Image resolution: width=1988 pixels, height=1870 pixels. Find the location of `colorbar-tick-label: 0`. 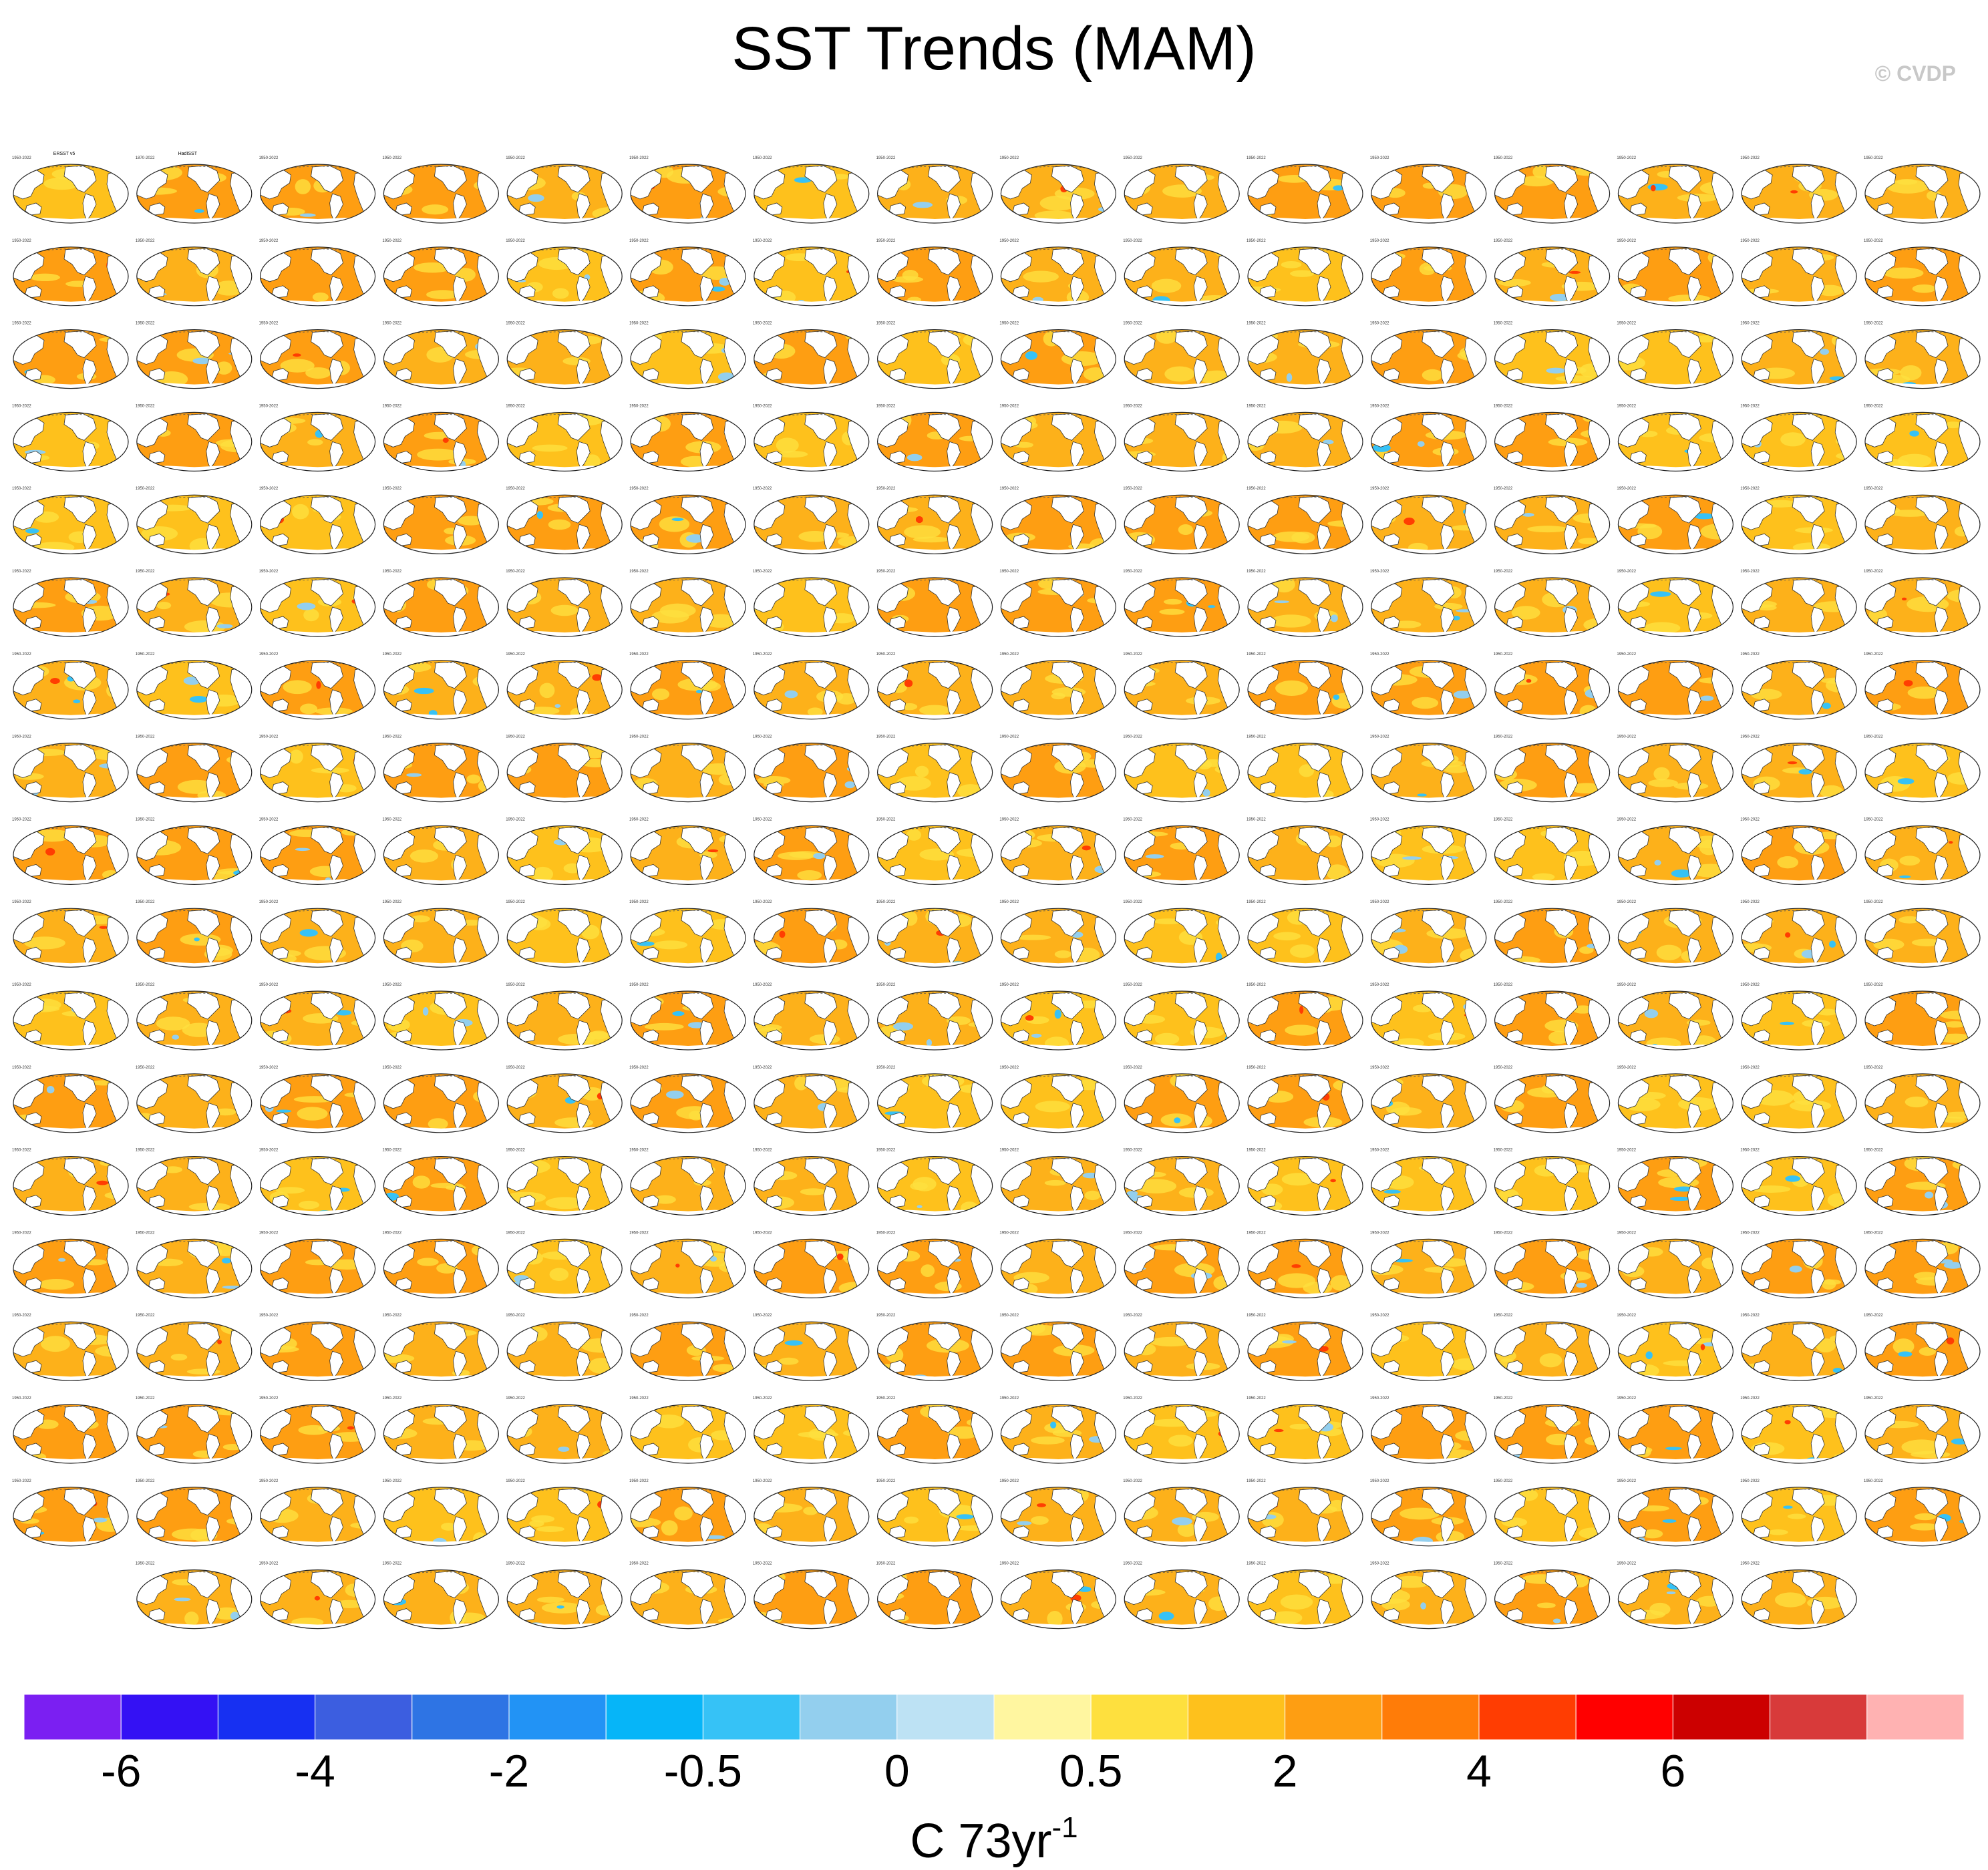

colorbar-tick-label: 0 is located at coordinates (897, 1771).